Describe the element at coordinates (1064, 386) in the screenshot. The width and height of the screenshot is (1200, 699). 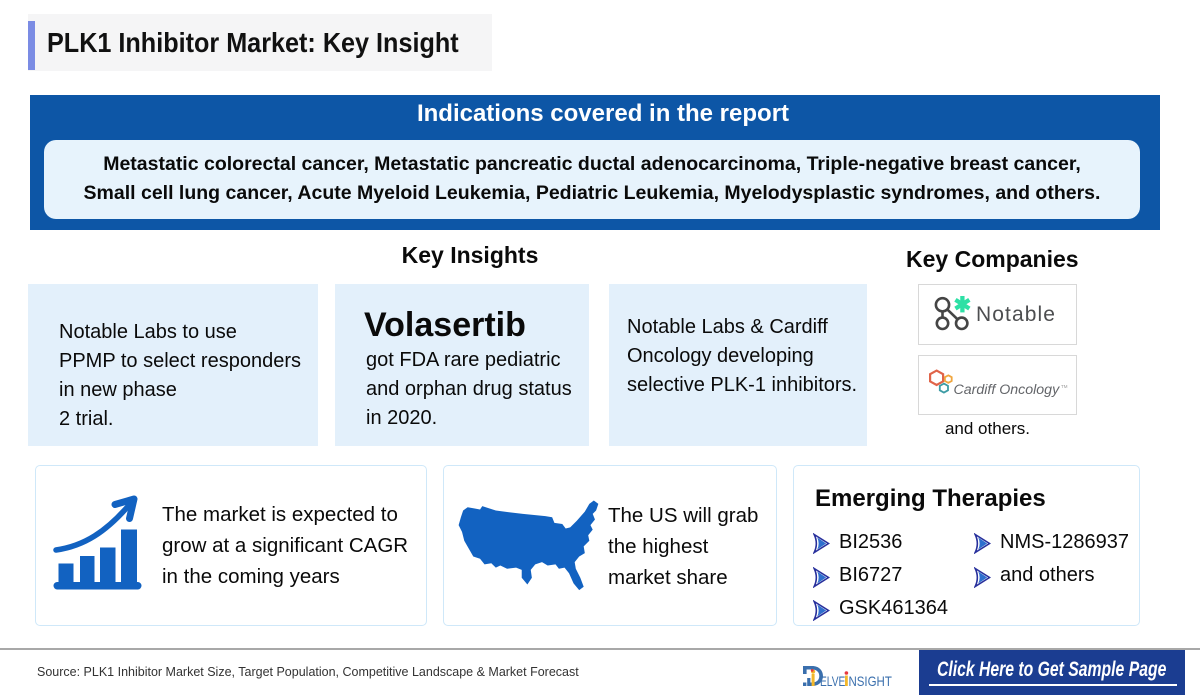
I see `svg-text: TM` at that location.